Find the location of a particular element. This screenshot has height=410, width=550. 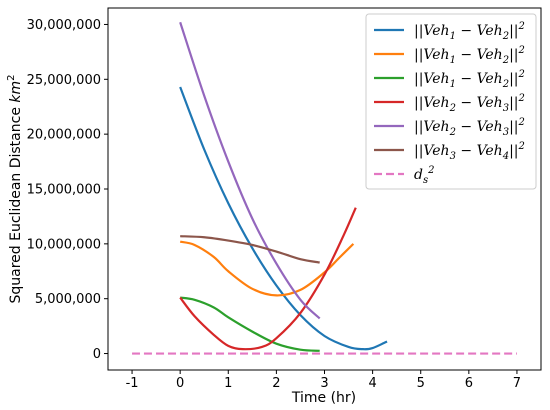

x-tick-label: 3 is located at coordinates (324, 383).